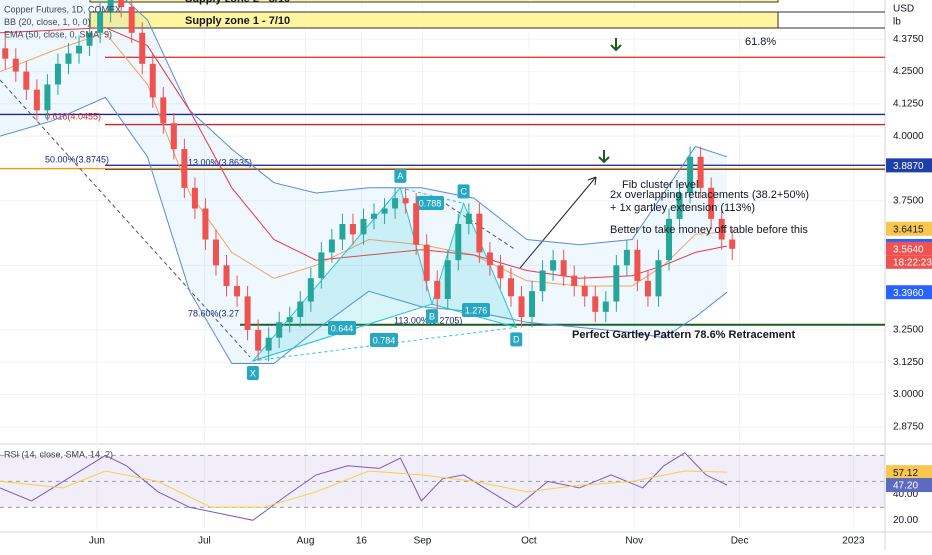  Describe the element at coordinates (58, 454) in the screenshot. I see `rsi-title: RSI (14, close, SMA, 14, 2)` at that location.